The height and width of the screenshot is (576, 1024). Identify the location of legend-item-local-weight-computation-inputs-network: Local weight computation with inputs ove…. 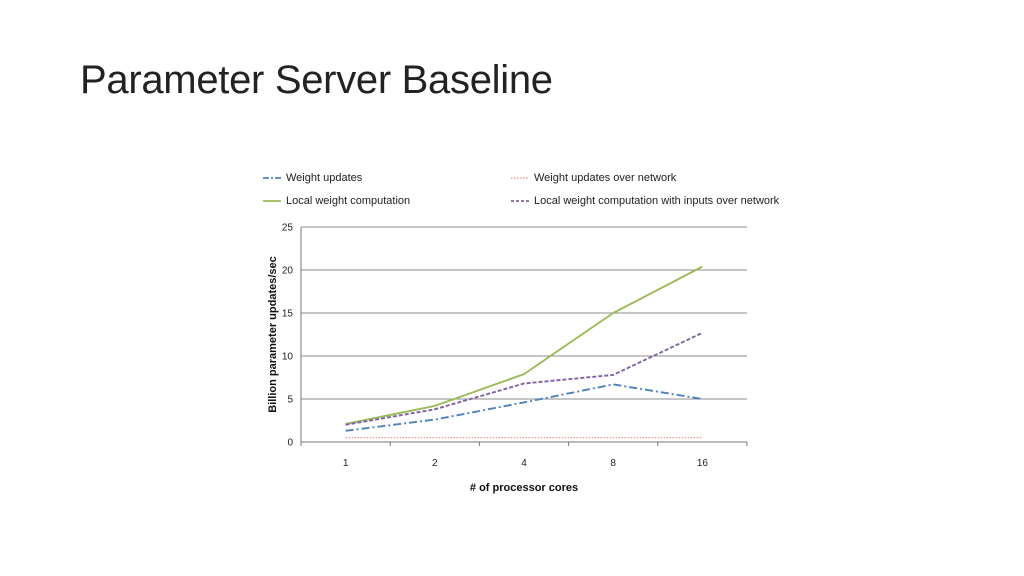
(644, 201).